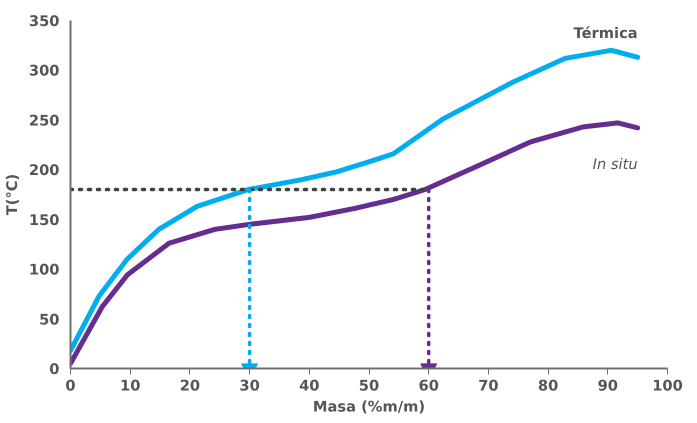  Describe the element at coordinates (369, 386) in the screenshot. I see `x-tick-label: 50` at that location.